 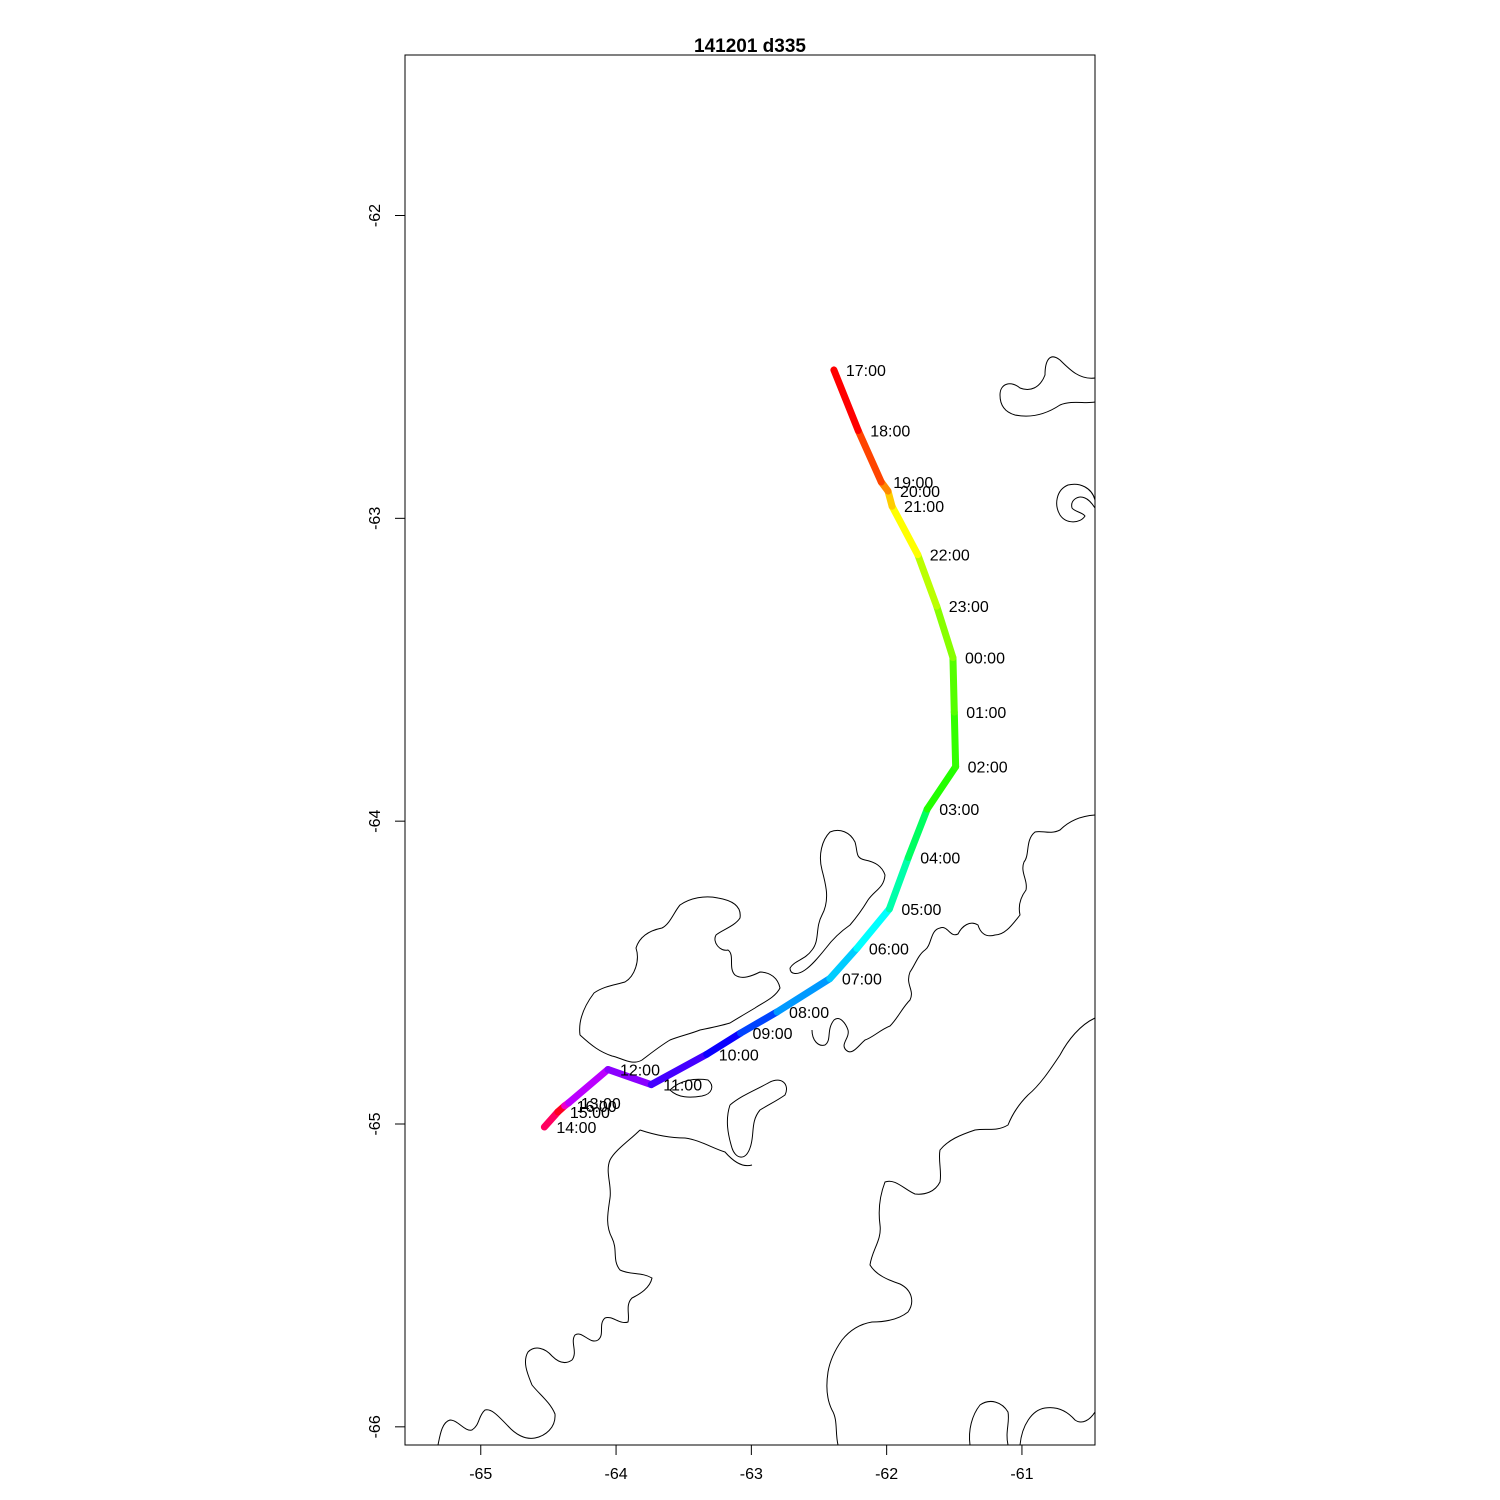 I want to click on track-time-label: 15:00, so click(x=590, y=1113).